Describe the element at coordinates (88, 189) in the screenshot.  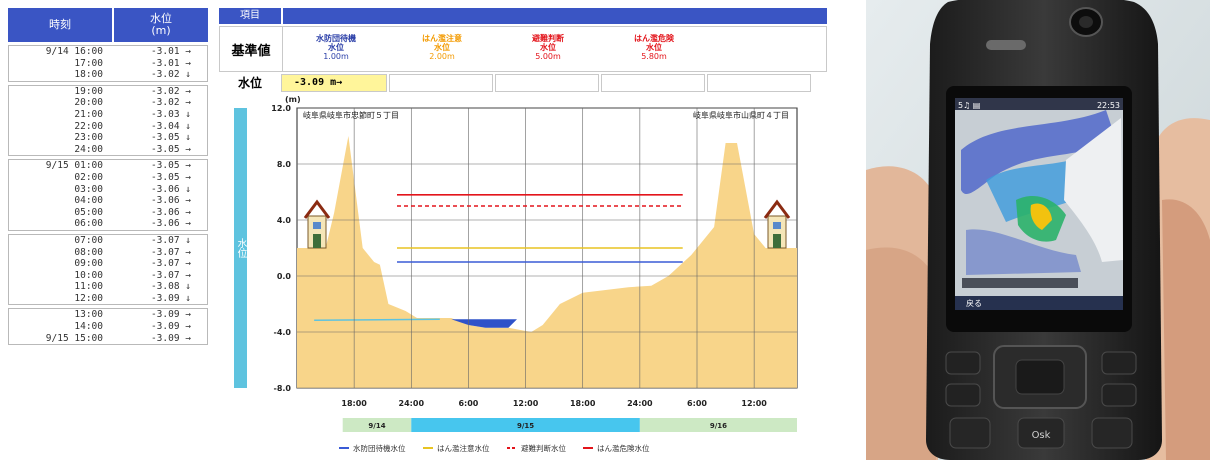
I see `time-cell: 03:00` at that location.